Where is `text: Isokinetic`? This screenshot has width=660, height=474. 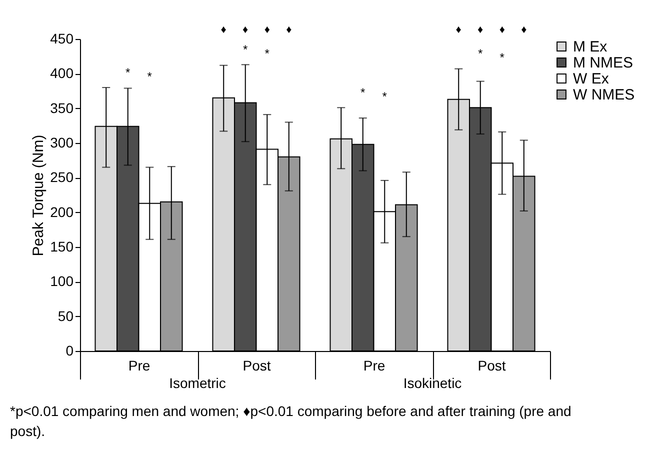 text: Isokinetic is located at coordinates (432, 383).